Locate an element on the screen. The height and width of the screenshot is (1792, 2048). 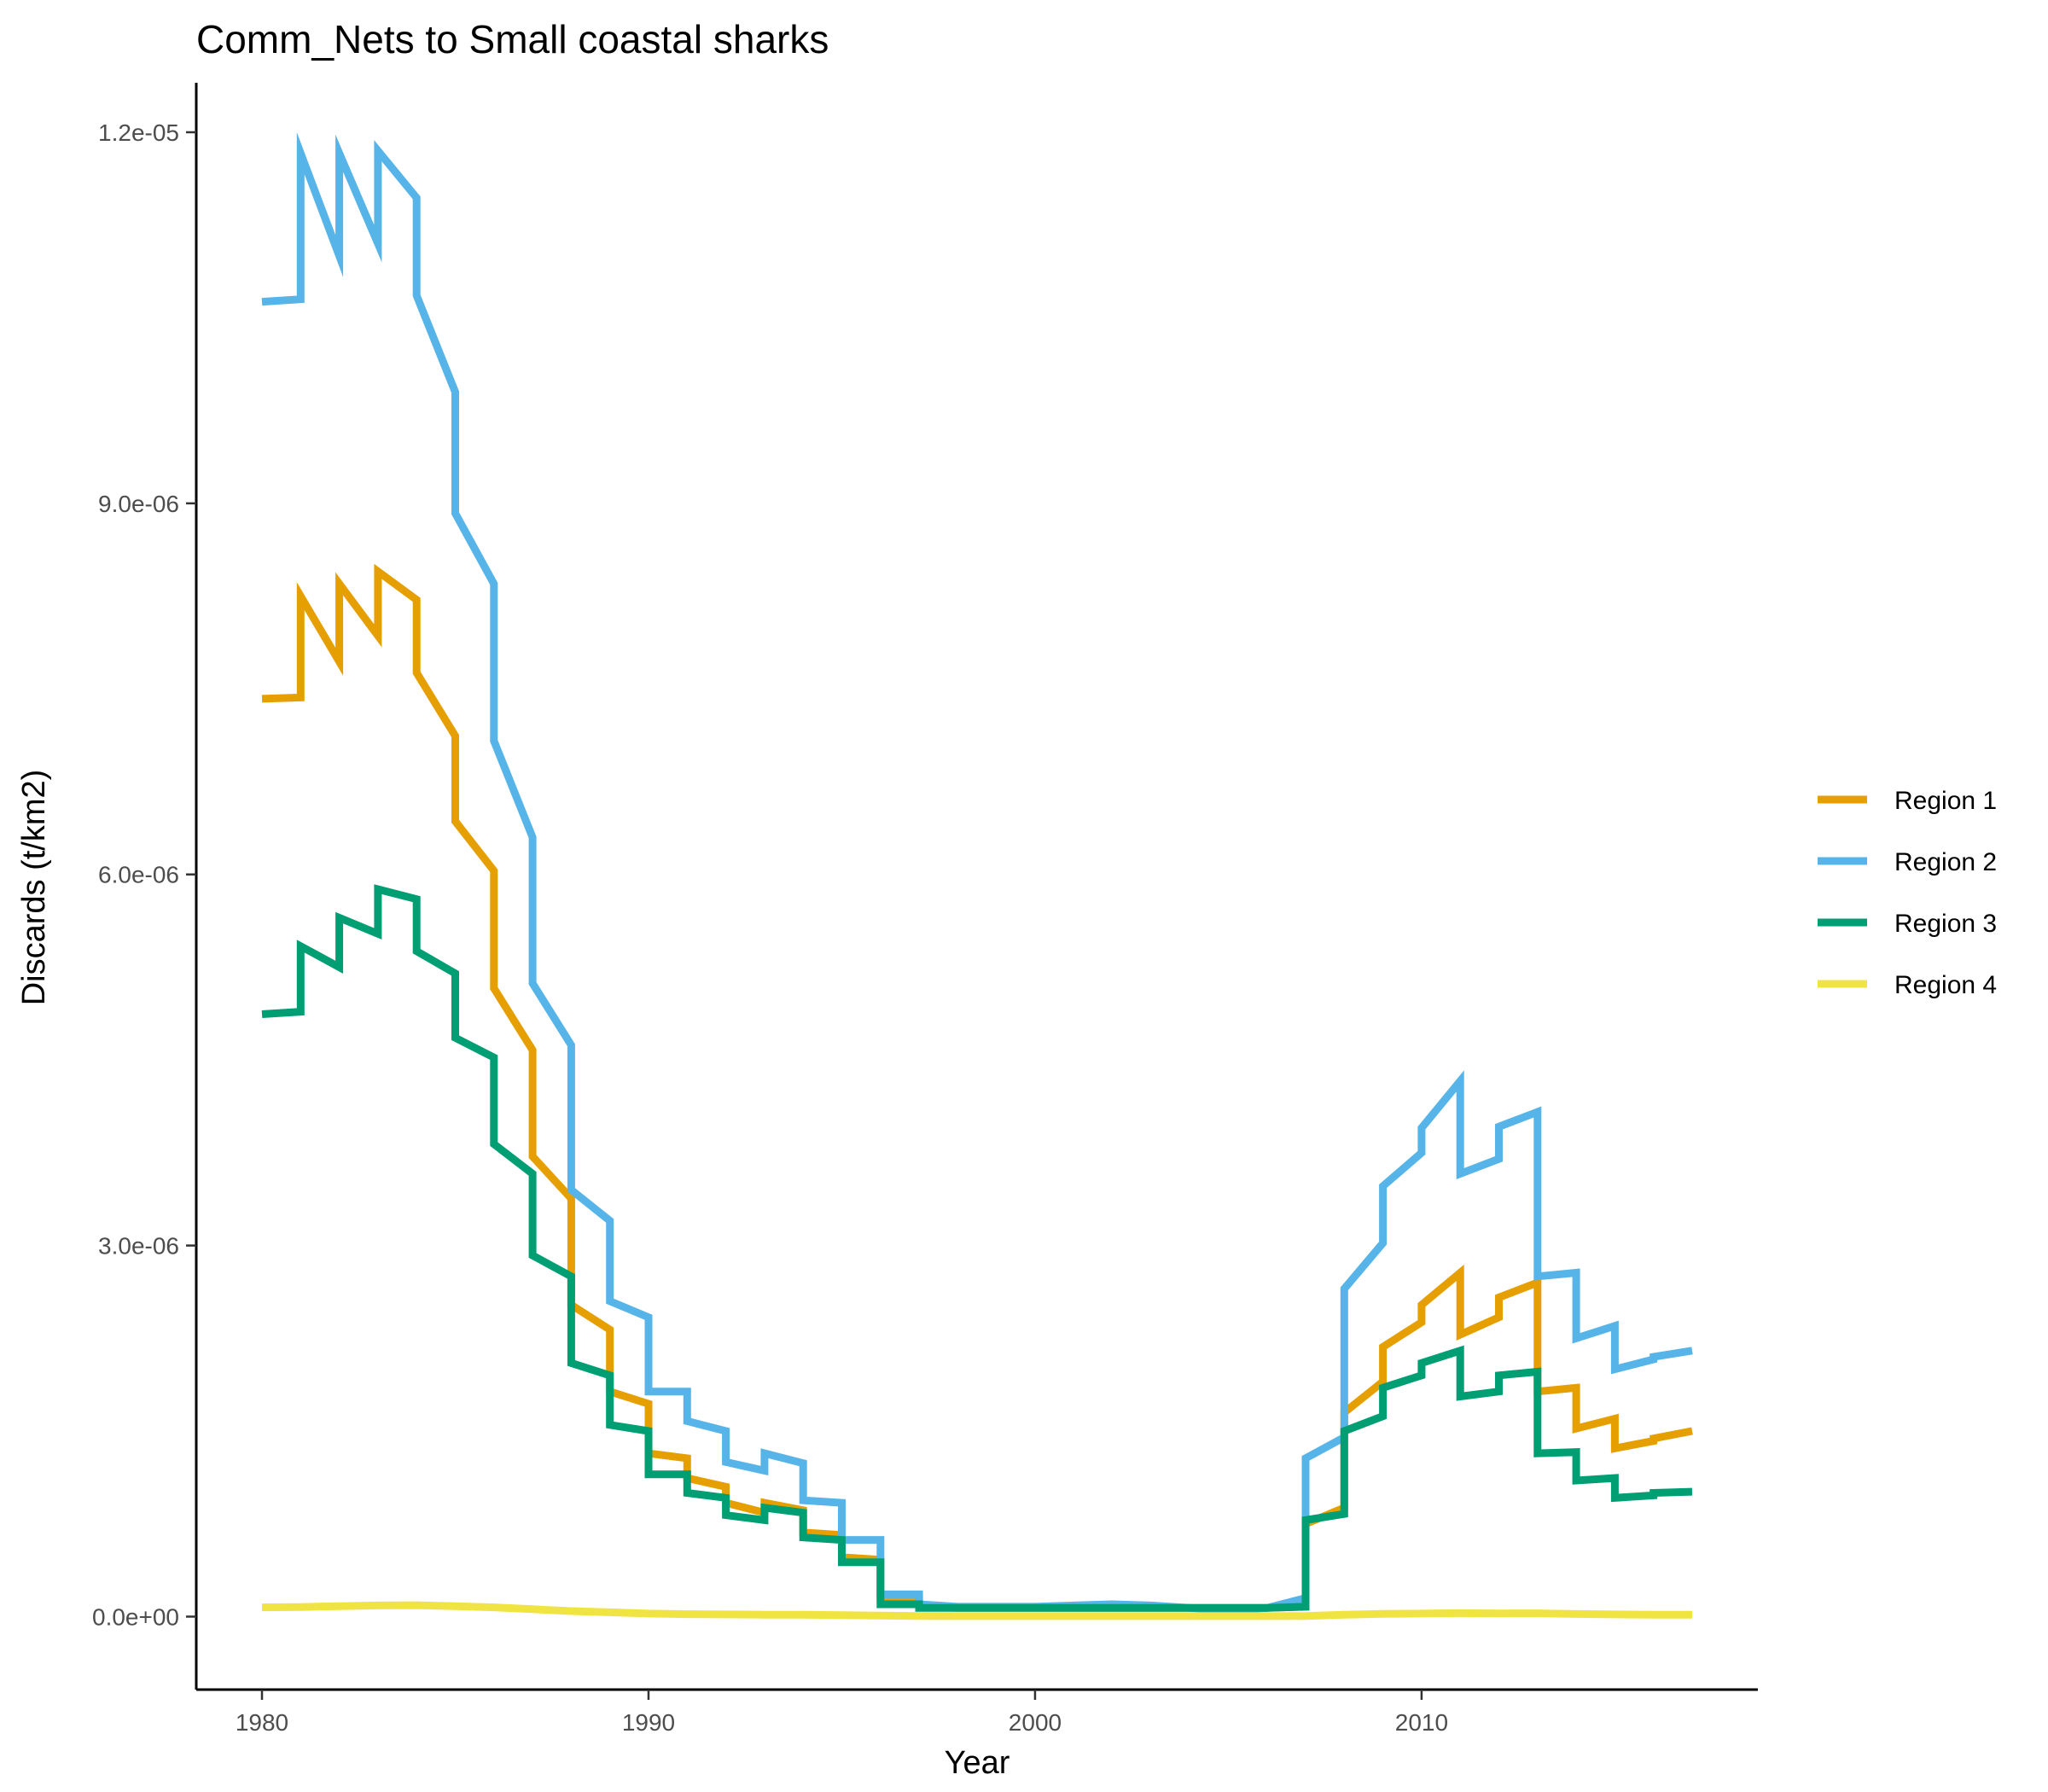
x-tick-label: 2010 is located at coordinates (1421, 1722).